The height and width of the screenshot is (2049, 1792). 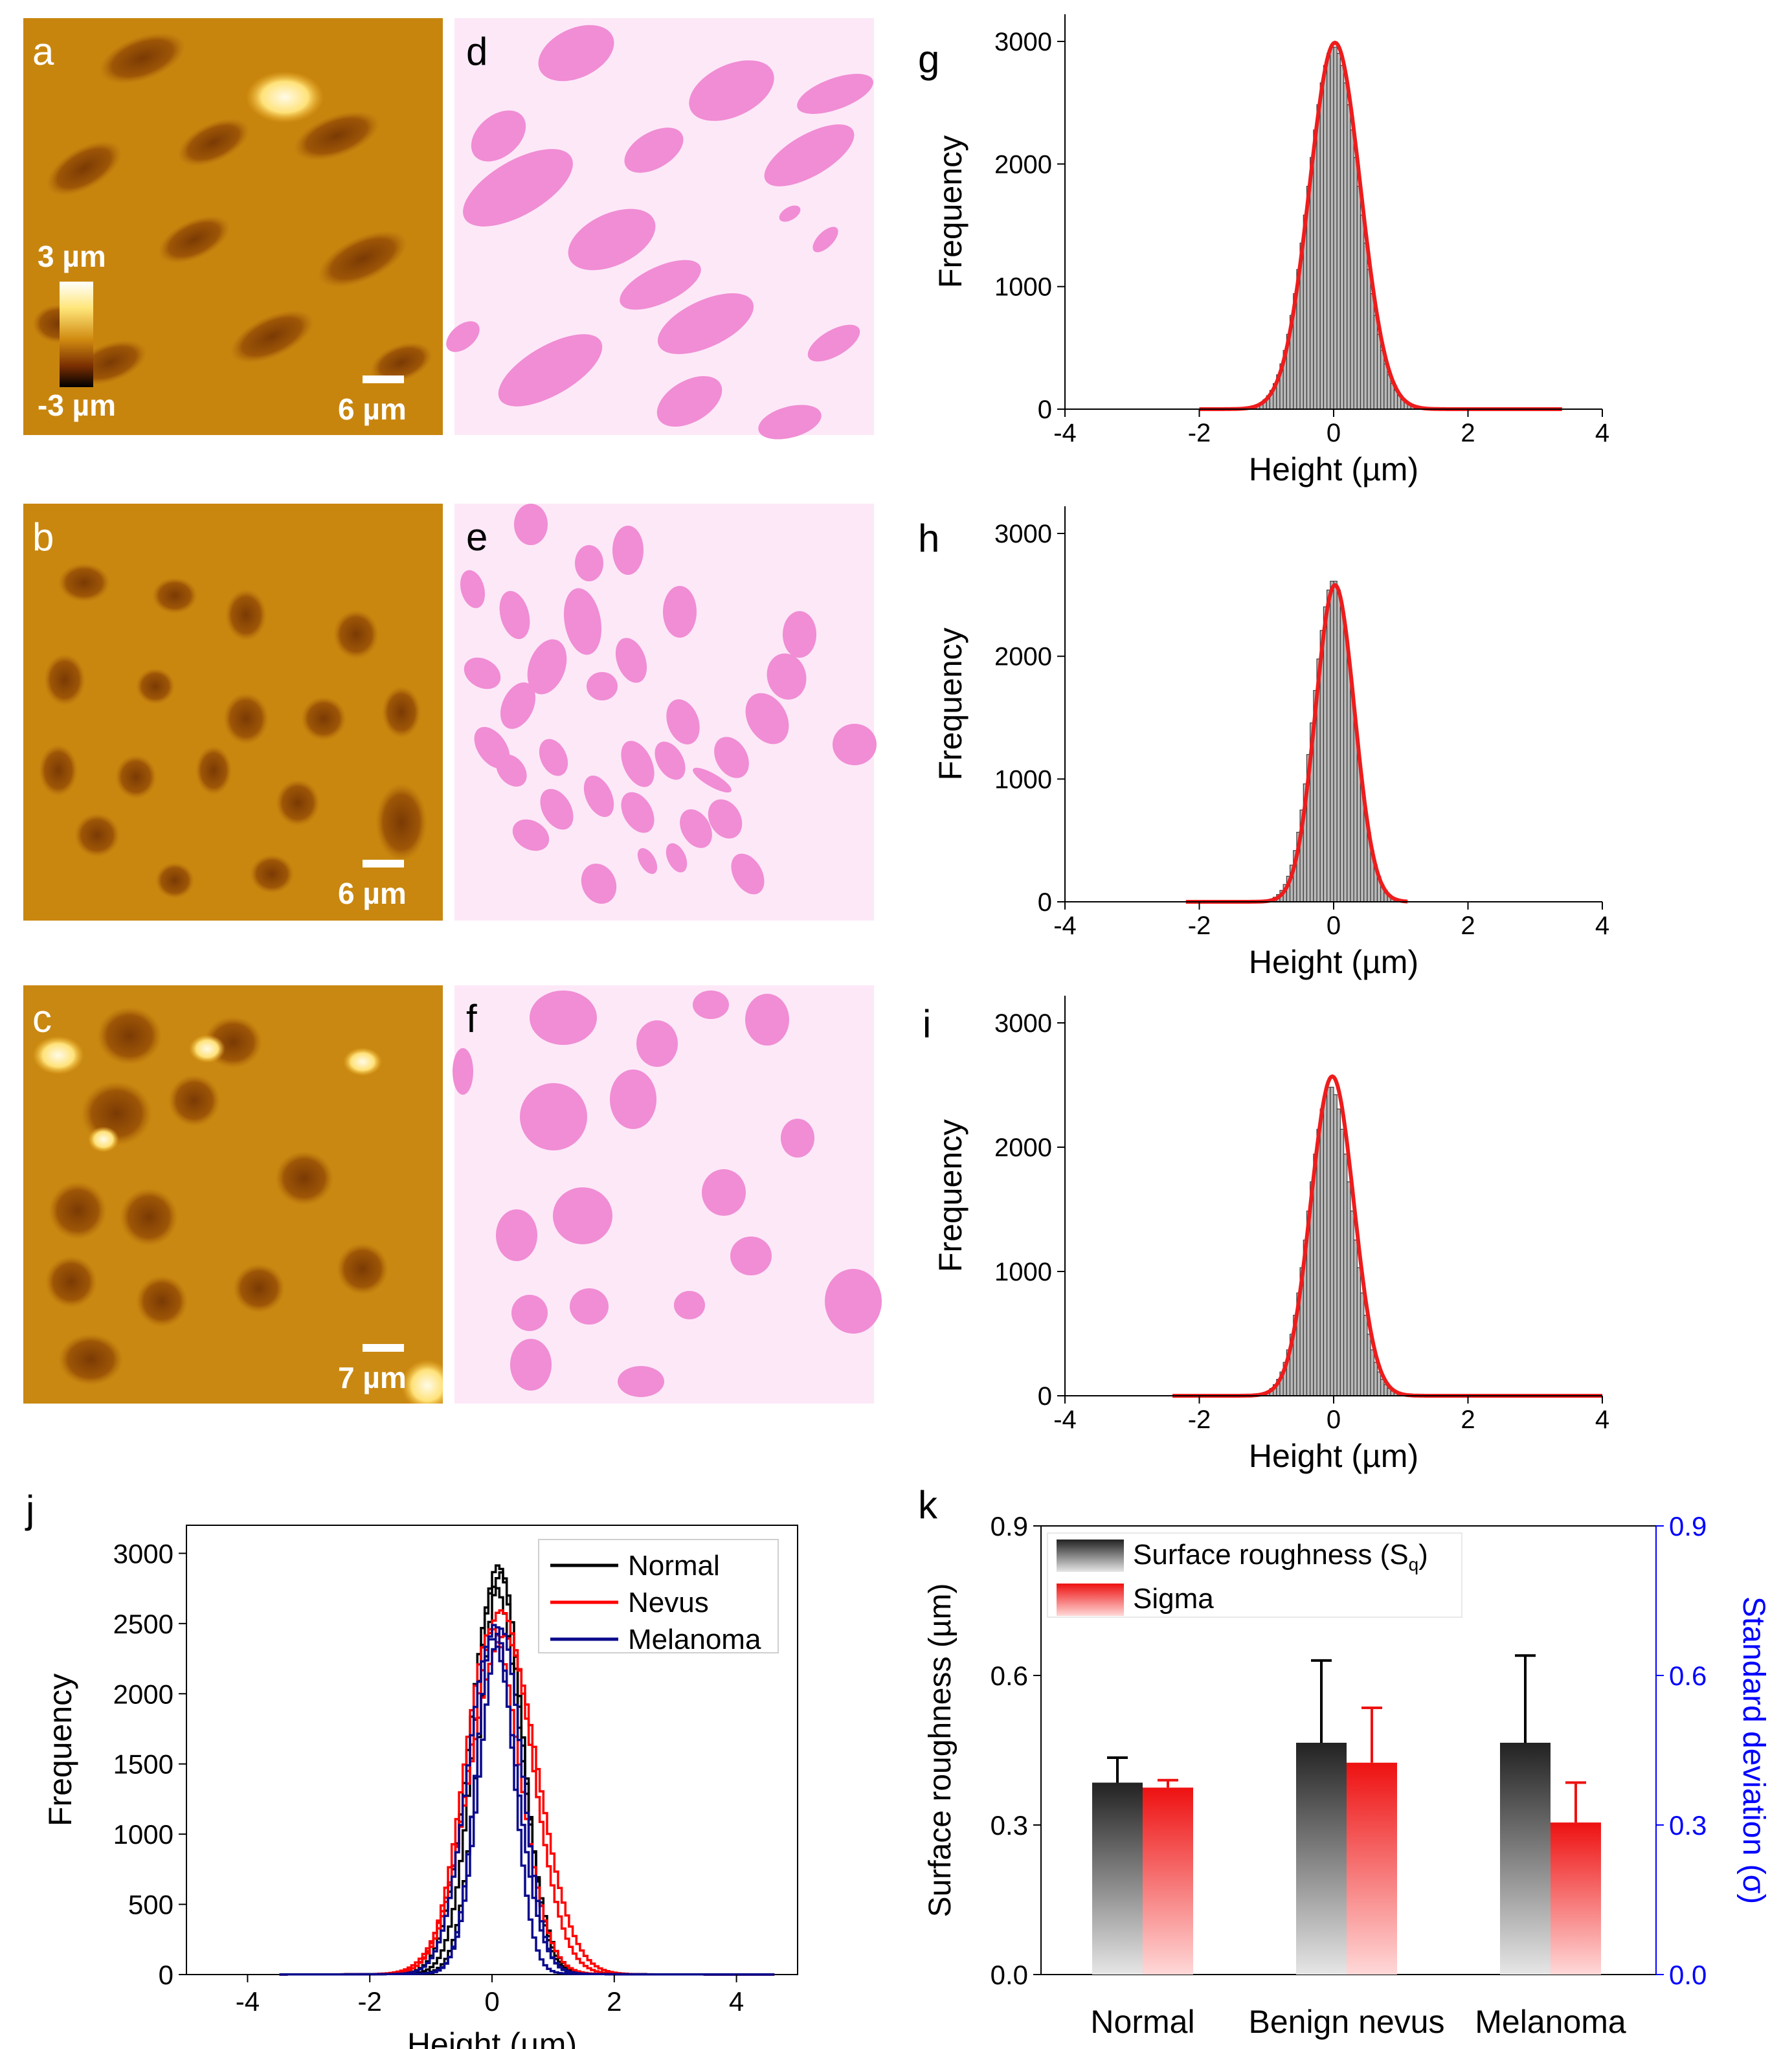 What do you see at coordinates (668, 1602) in the screenshot?
I see `legend-label: Nevus` at bounding box center [668, 1602].